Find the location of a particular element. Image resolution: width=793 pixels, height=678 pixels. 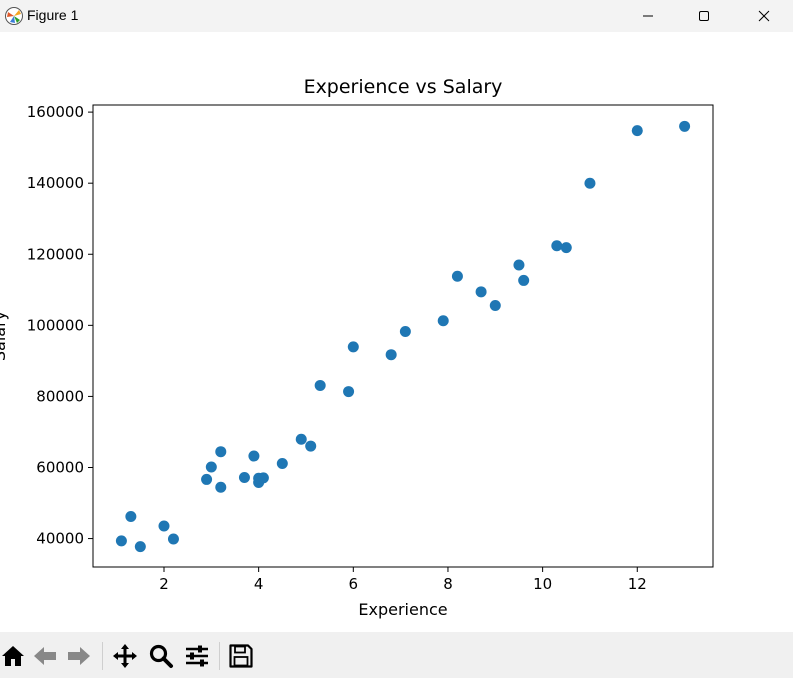

y-axis: 40000 60000 80000 100000 120000 140000 160000 is located at coordinates (60, 325).